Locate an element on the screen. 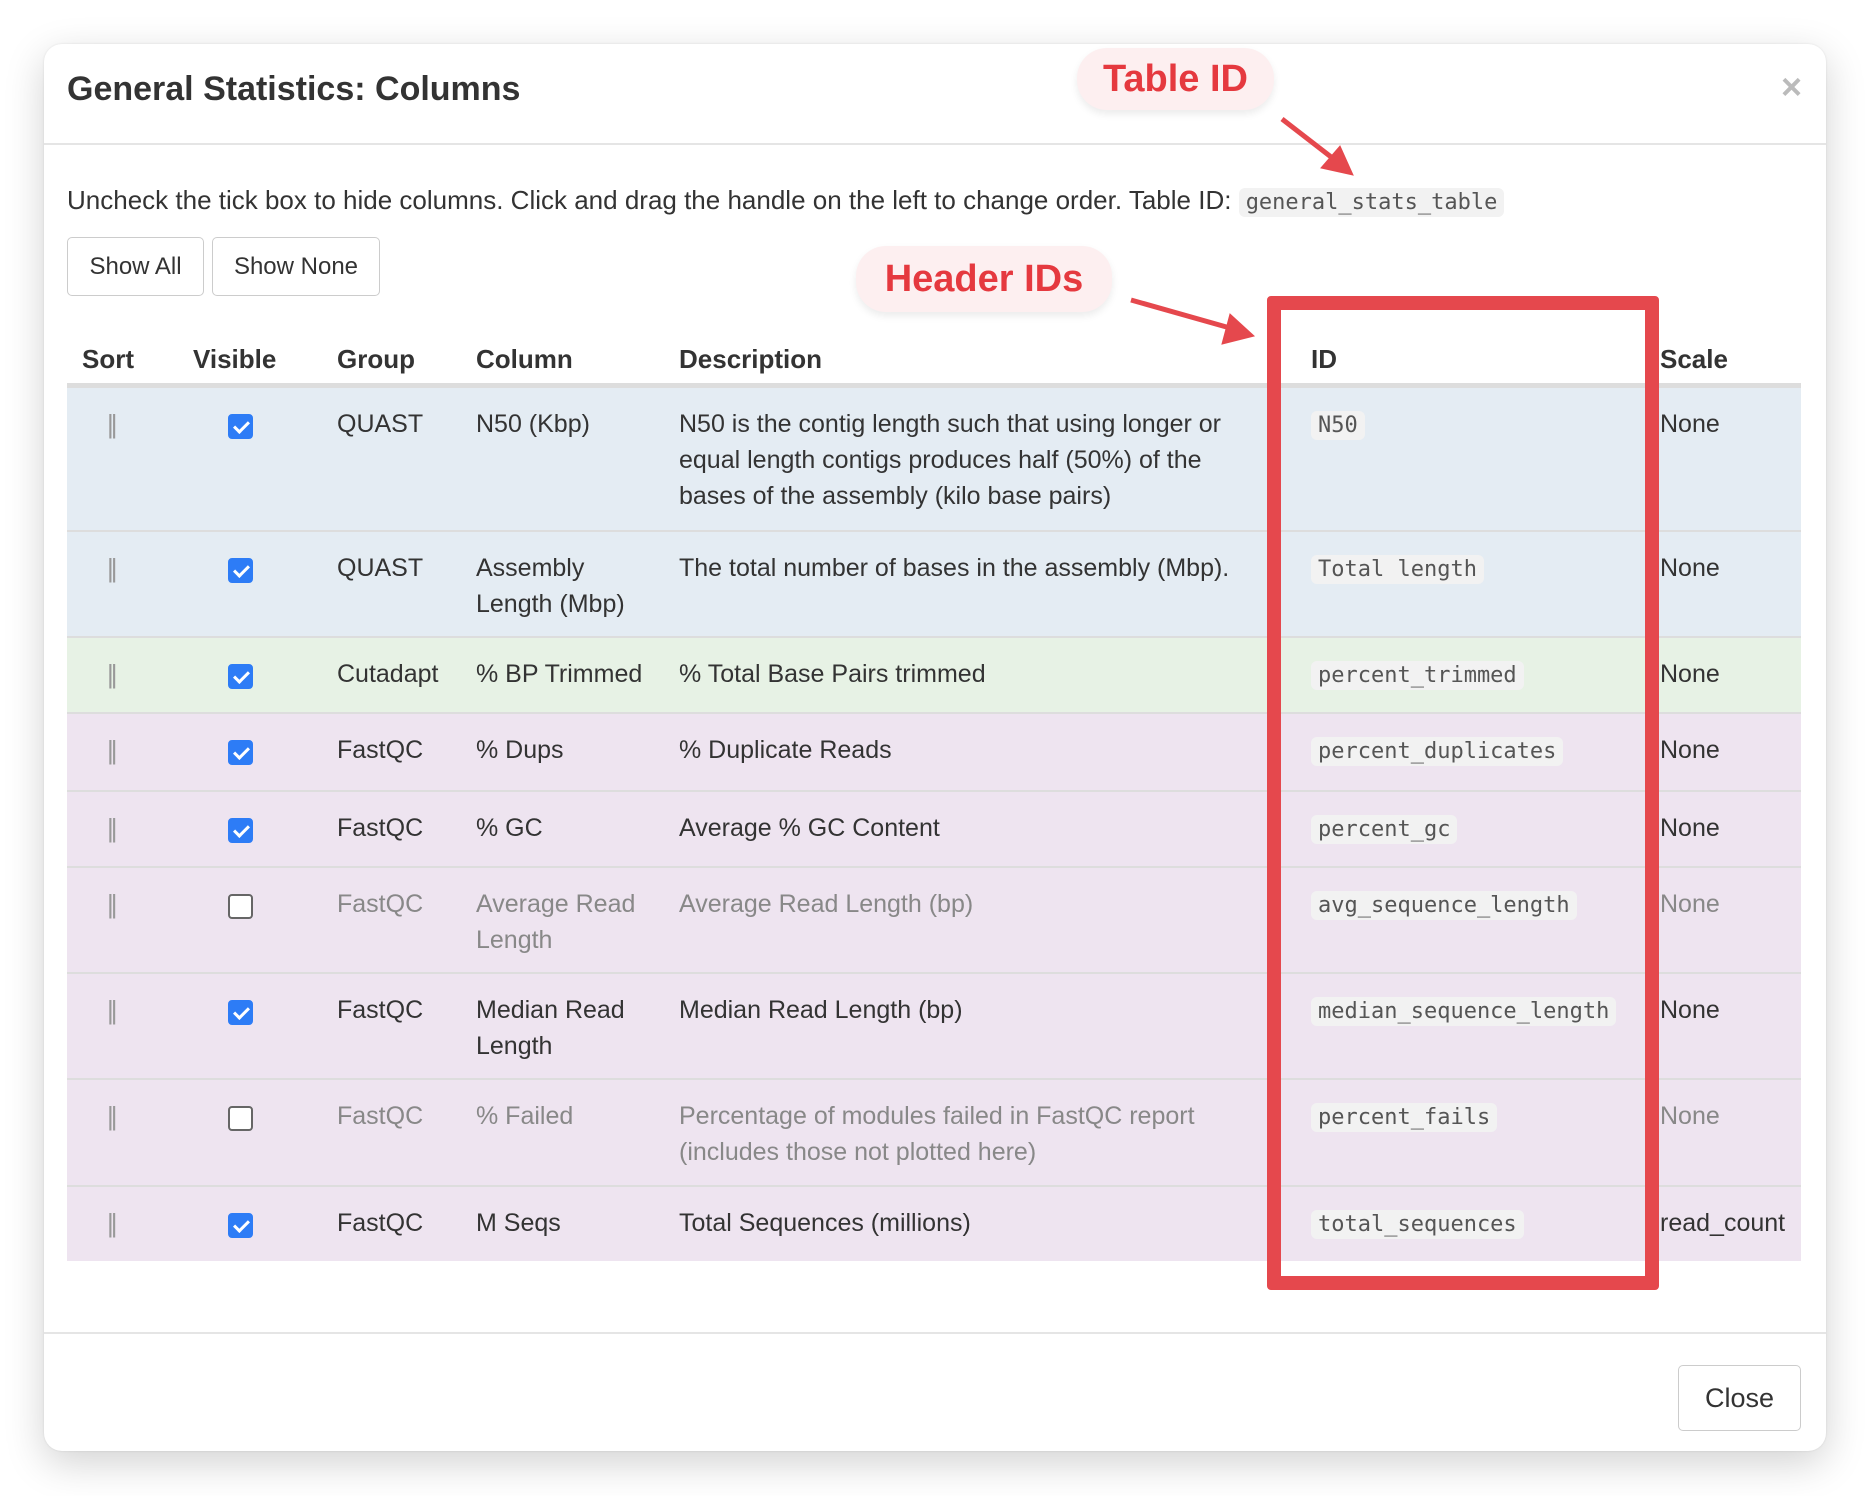 Image resolution: width=1870 pixels, height=1496 pixels. id-cell: Total length is located at coordinates (1397, 569).